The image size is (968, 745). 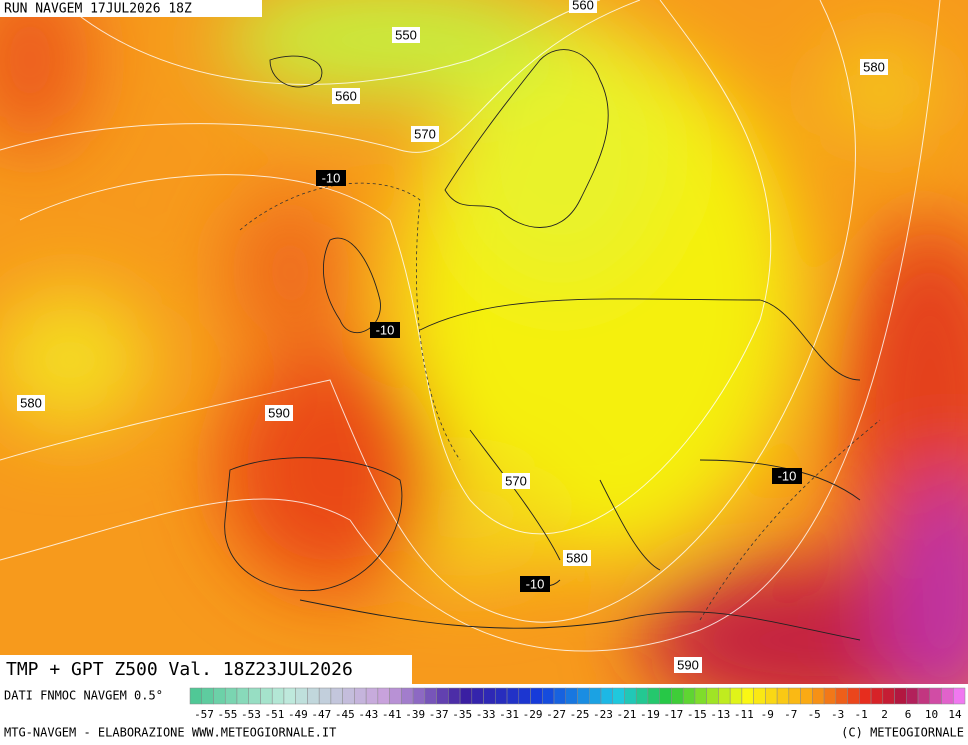 I want to click on scale-label: -51, so click(x=274, y=714).